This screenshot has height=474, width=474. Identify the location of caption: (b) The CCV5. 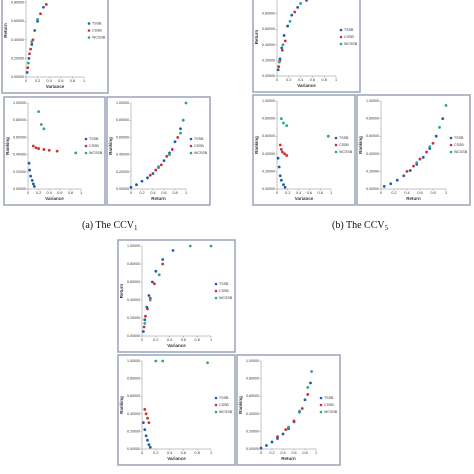
(360, 225).